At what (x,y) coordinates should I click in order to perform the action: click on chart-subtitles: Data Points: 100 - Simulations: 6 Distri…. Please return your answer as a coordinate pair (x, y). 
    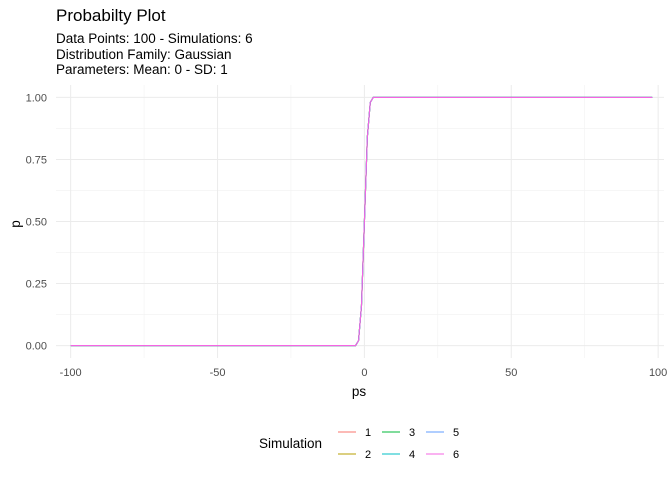
    Looking at the image, I should click on (154, 54).